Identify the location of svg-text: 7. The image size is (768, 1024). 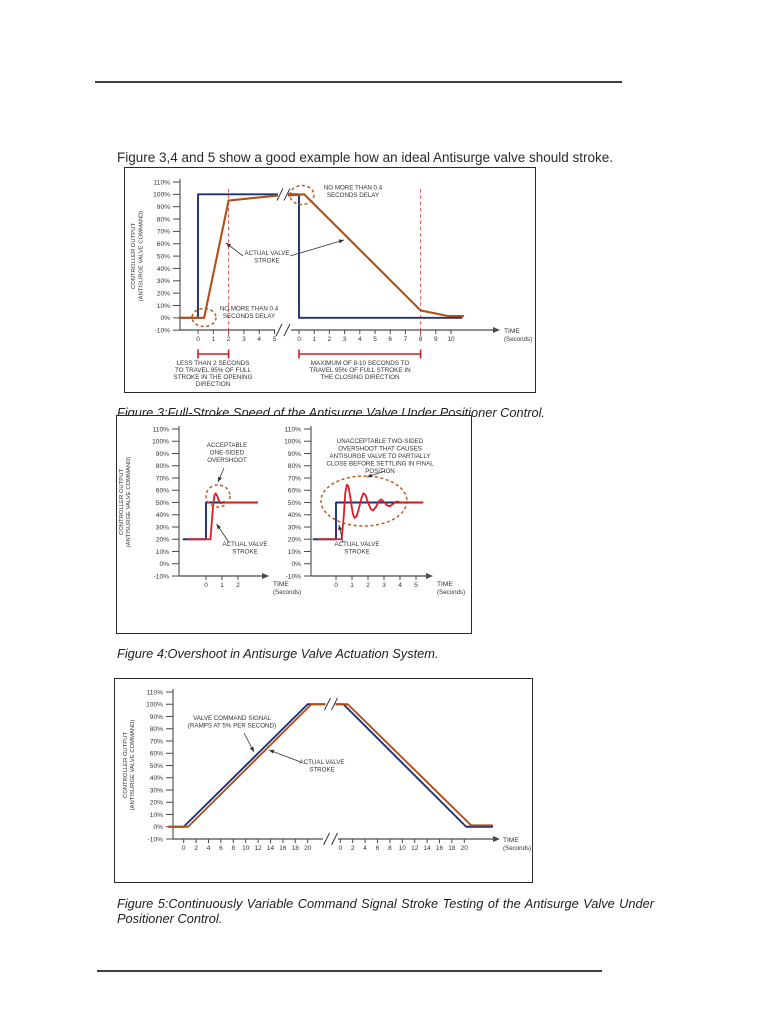
(406, 339).